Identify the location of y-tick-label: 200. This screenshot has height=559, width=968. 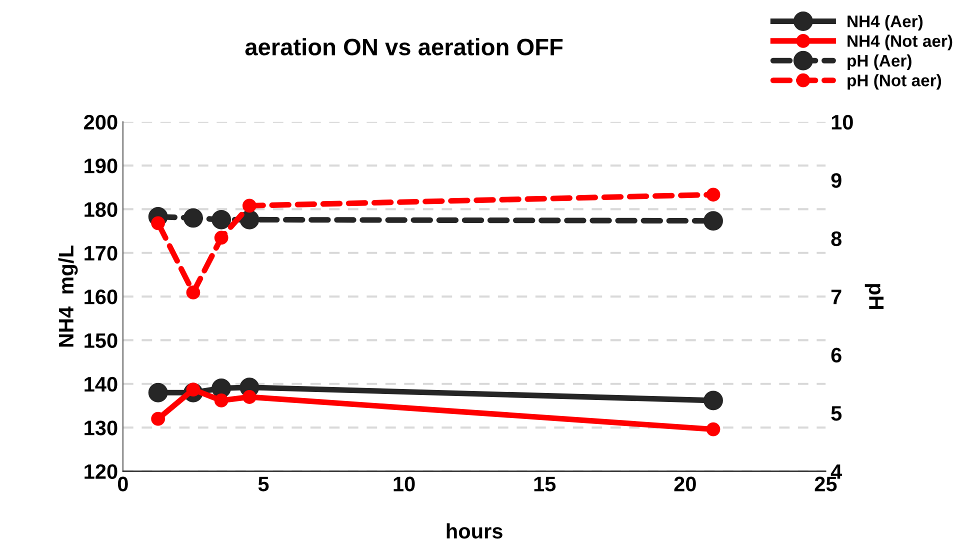
(101, 122).